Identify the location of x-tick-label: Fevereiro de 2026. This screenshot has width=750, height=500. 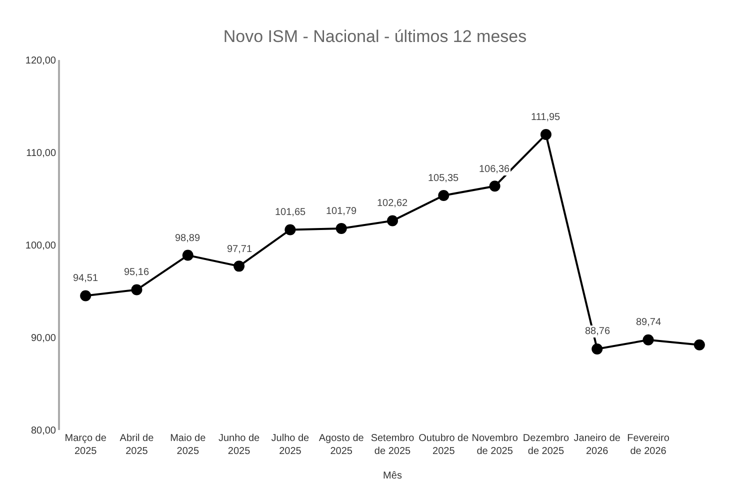
(648, 445).